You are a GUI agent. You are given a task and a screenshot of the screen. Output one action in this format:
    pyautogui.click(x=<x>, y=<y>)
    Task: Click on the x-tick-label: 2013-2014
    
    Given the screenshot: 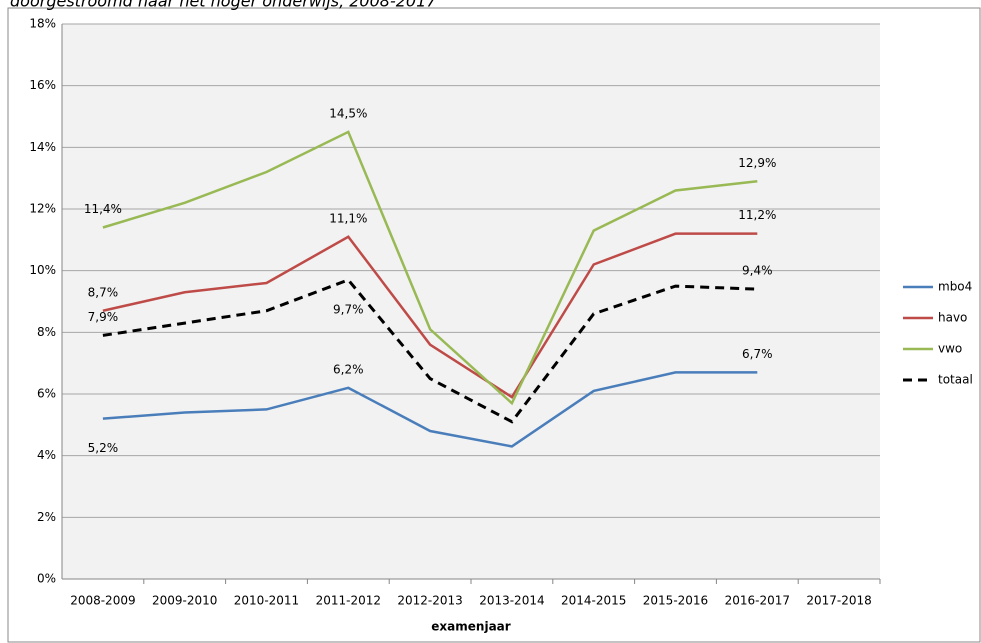 What is the action you would take?
    pyautogui.click(x=511, y=601)
    